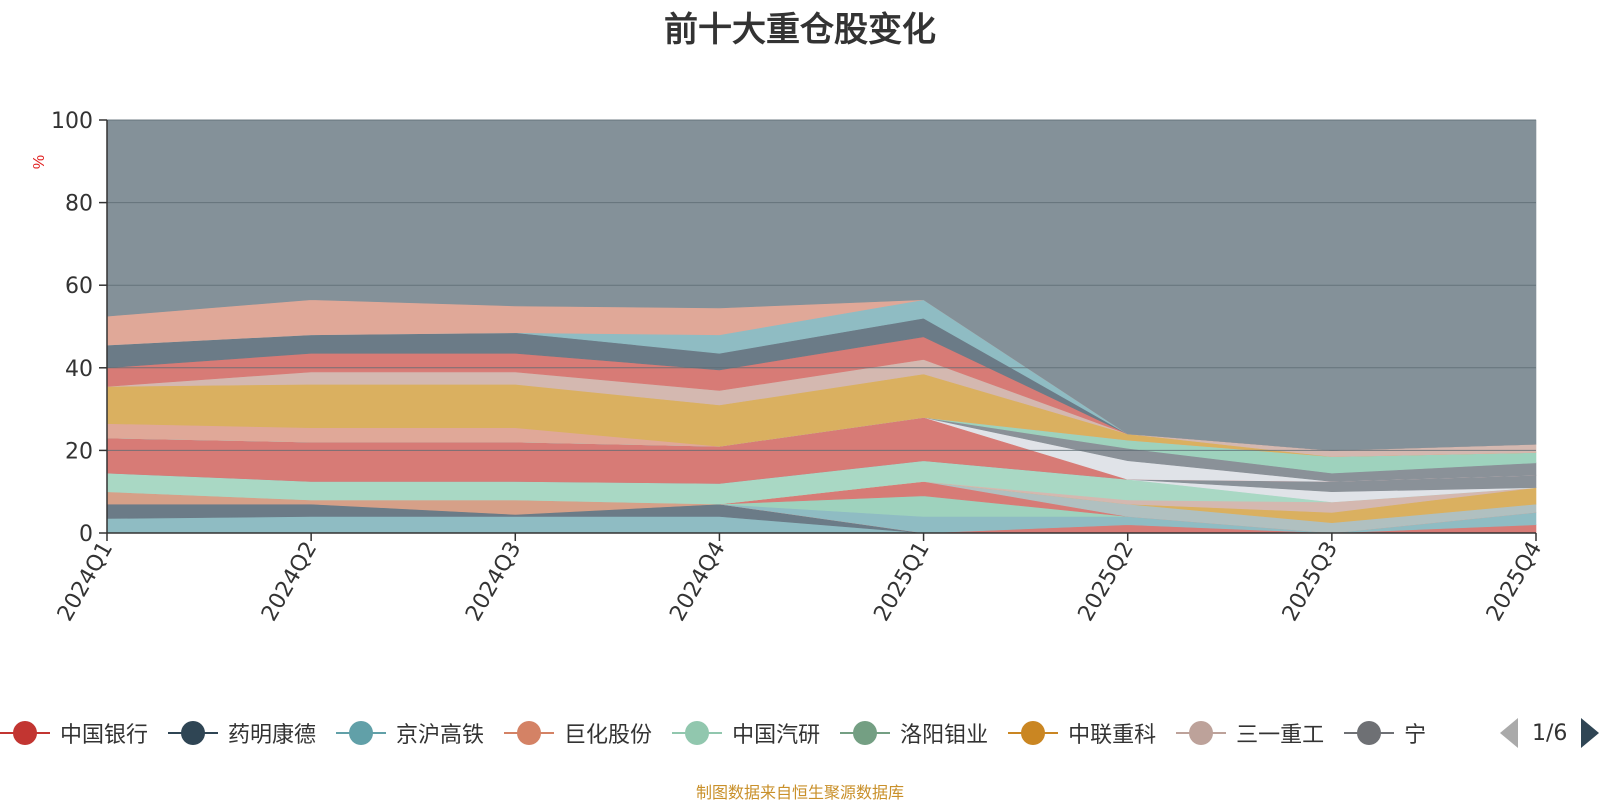 The height and width of the screenshot is (803, 1600). What do you see at coordinates (1415, 735) in the screenshot?
I see `legend-label: 宁` at bounding box center [1415, 735].